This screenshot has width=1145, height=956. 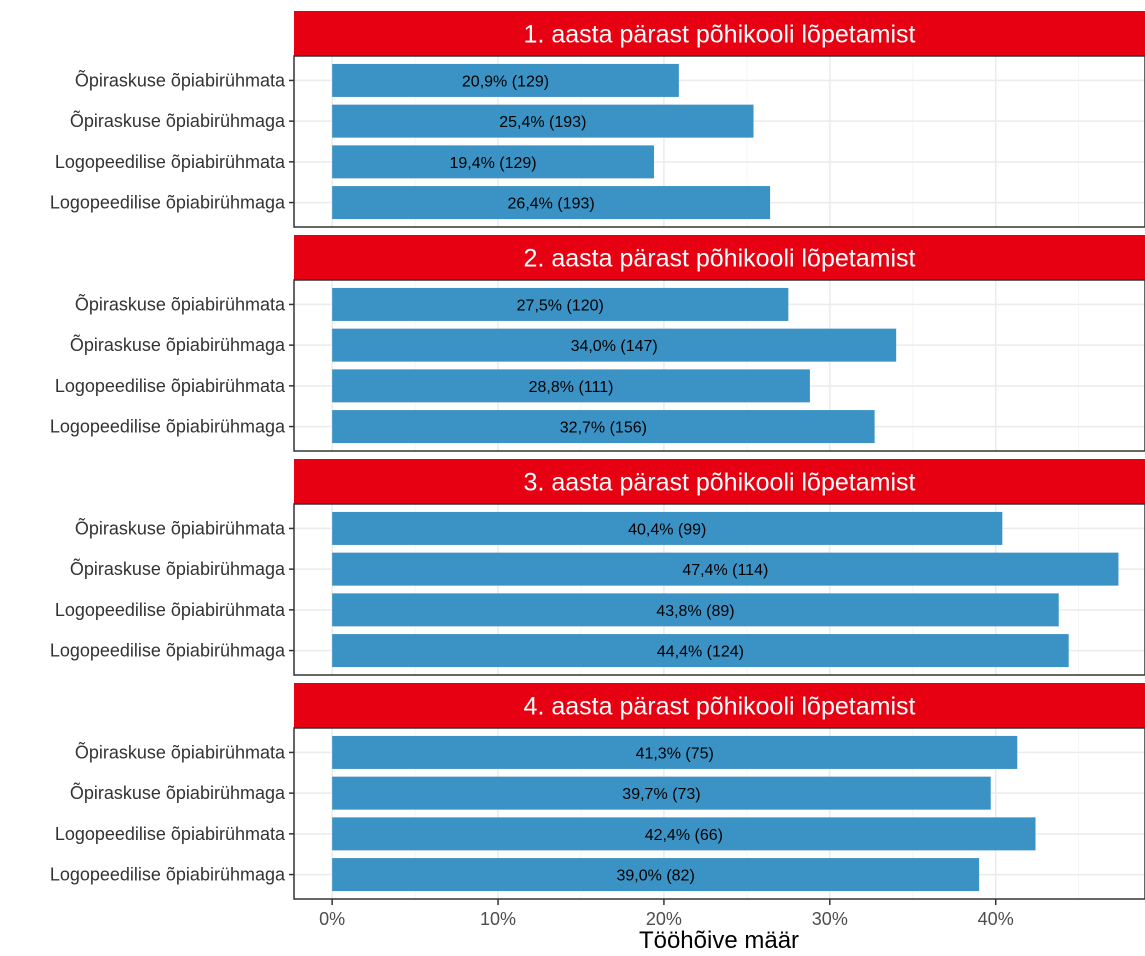 I want to click on x-tick-label: 20%, so click(x=664, y=919).